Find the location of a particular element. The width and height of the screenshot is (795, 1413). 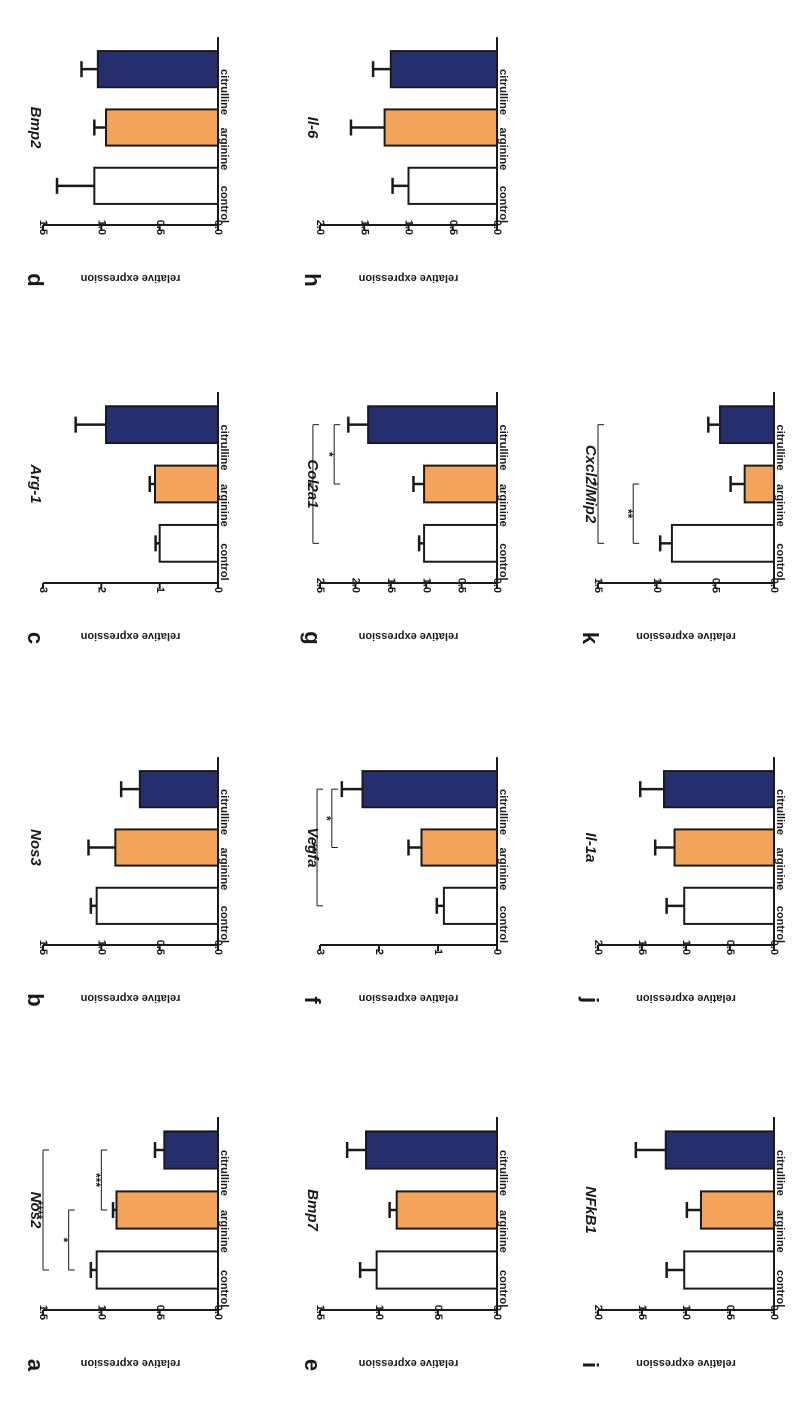

panel-letter: g is located at coordinates (312, 637).